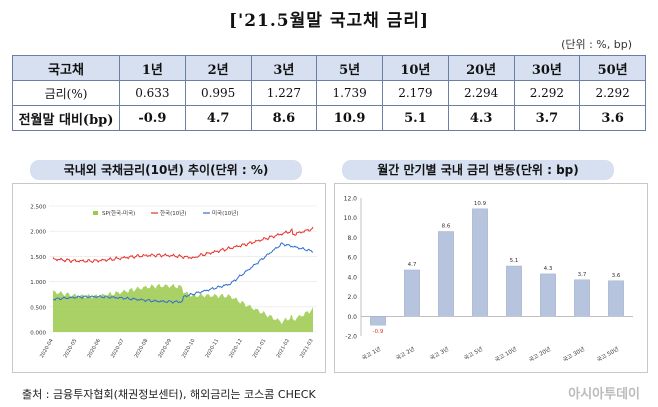 This screenshot has width=658, height=407. I want to click on source-note: 출처 : 금융투자협회(채권정보센터), 해외금리는 코스콤 CHECK, so click(169, 394).